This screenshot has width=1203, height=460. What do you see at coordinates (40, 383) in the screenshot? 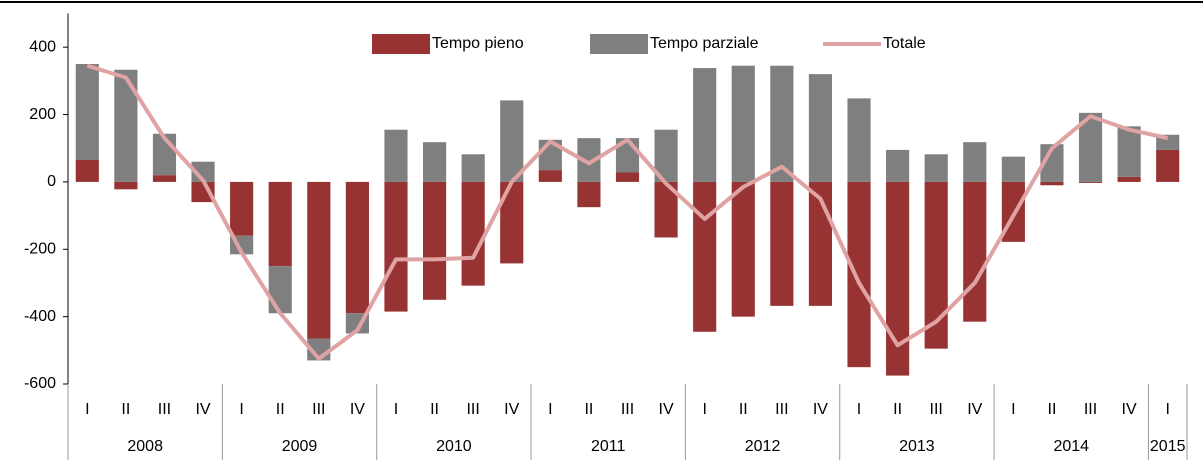
I see `y-tick-label: -600` at bounding box center [40, 383].